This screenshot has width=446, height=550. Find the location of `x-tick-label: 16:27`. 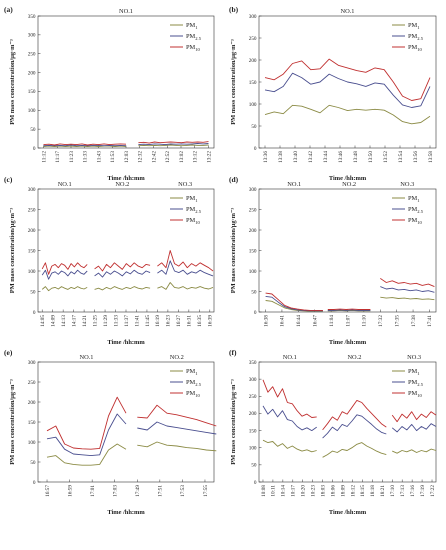

x-tick-label: 16:27 is located at coordinates (179, 321).